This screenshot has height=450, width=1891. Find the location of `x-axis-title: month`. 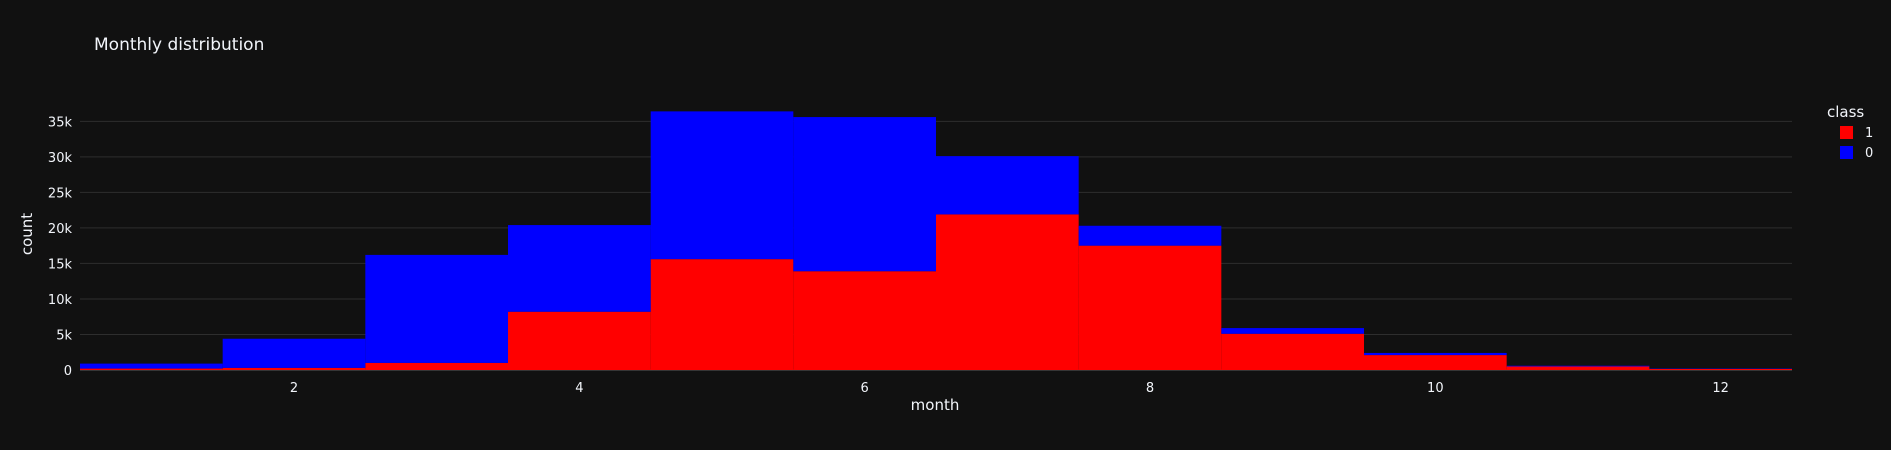

x-axis-title: month is located at coordinates (935, 405).